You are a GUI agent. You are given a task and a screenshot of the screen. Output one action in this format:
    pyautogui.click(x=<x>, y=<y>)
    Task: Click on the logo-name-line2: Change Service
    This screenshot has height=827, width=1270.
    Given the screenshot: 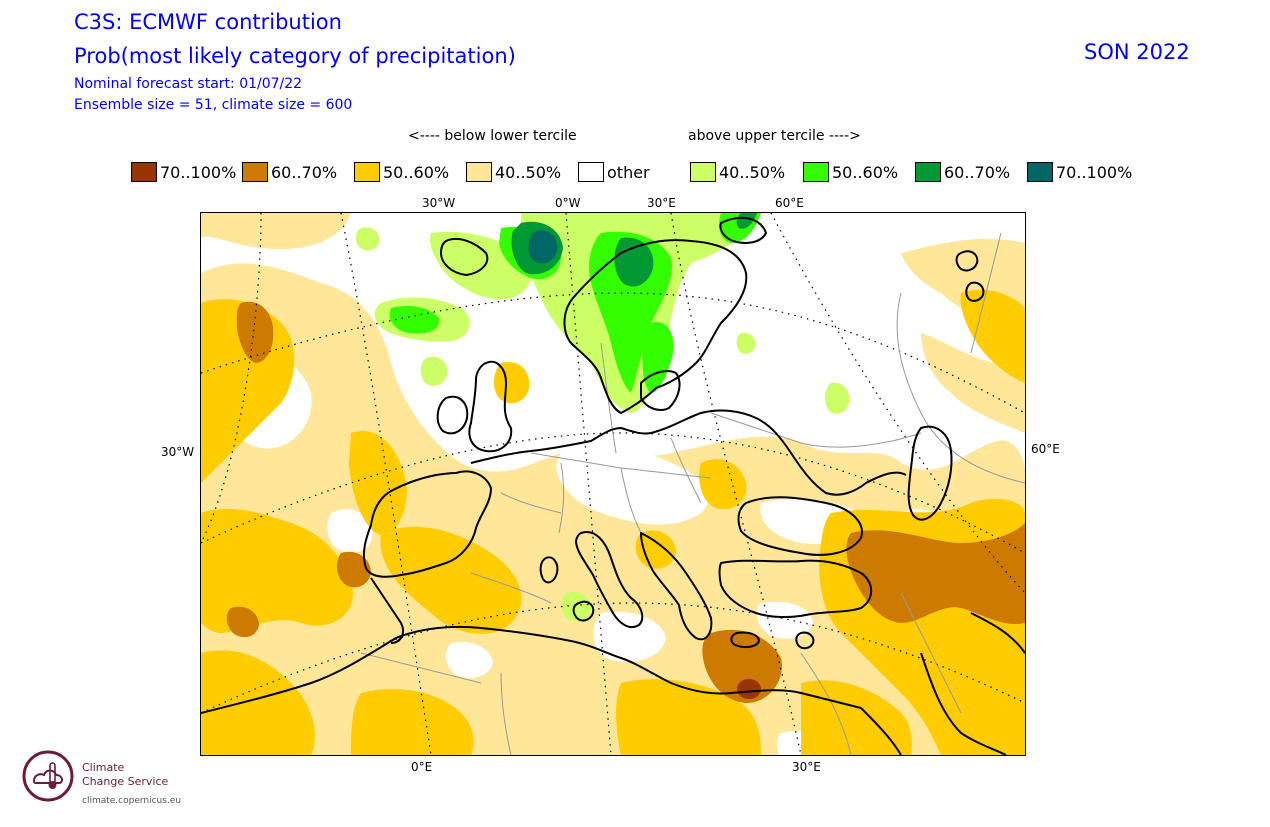 What is the action you would take?
    pyautogui.click(x=125, y=781)
    